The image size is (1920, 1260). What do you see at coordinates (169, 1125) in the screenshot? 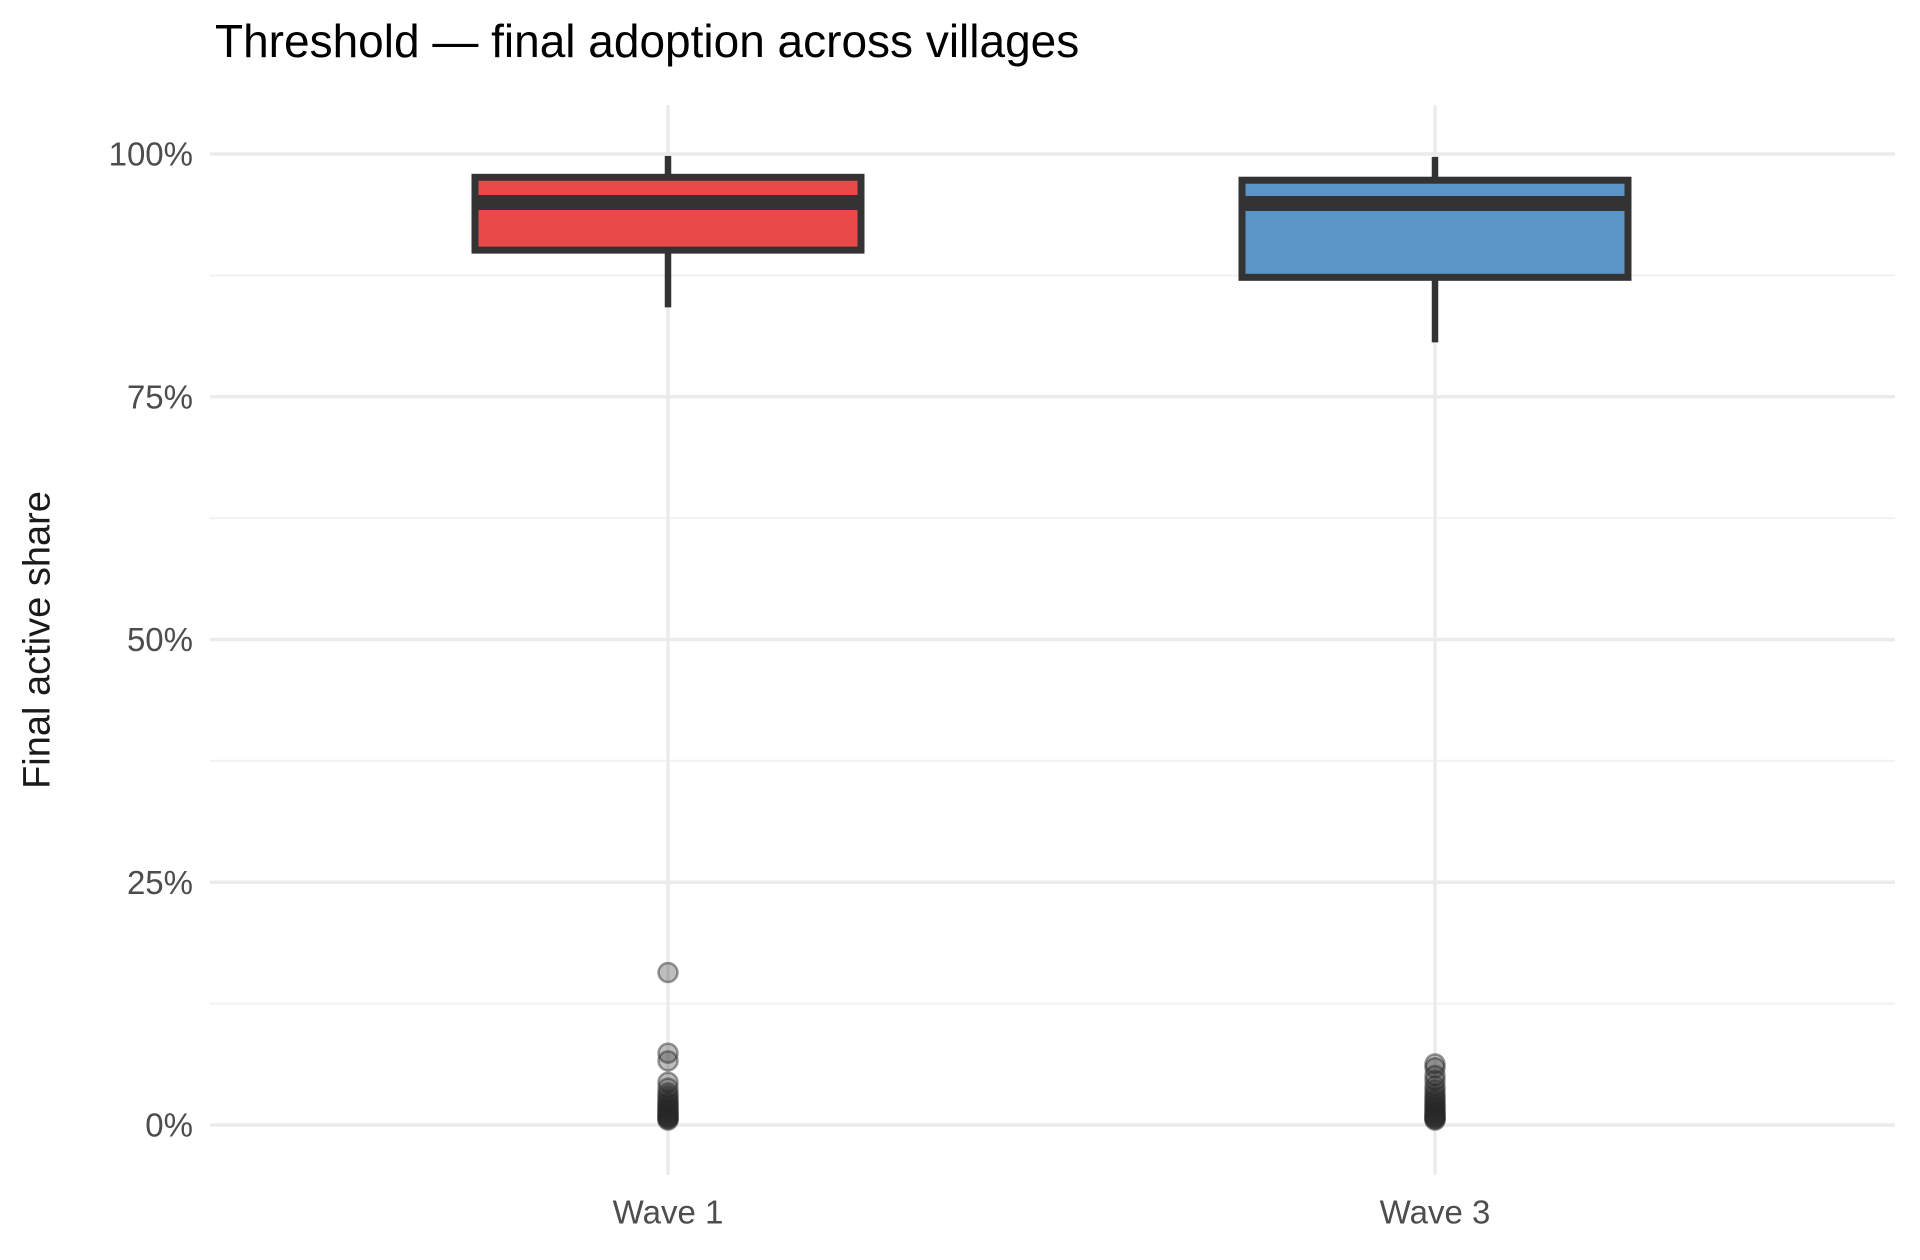
I see `y-tick-label: 0%` at bounding box center [169, 1125].